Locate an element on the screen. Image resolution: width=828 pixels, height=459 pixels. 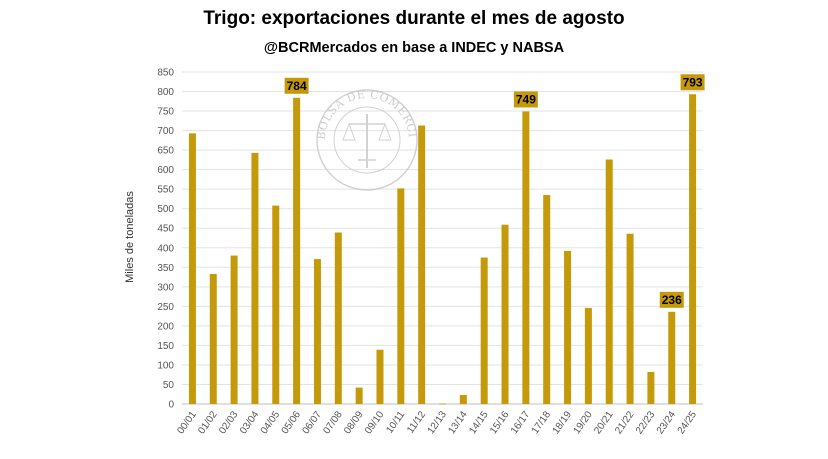
y-tick-label: 550 is located at coordinates (165, 190).